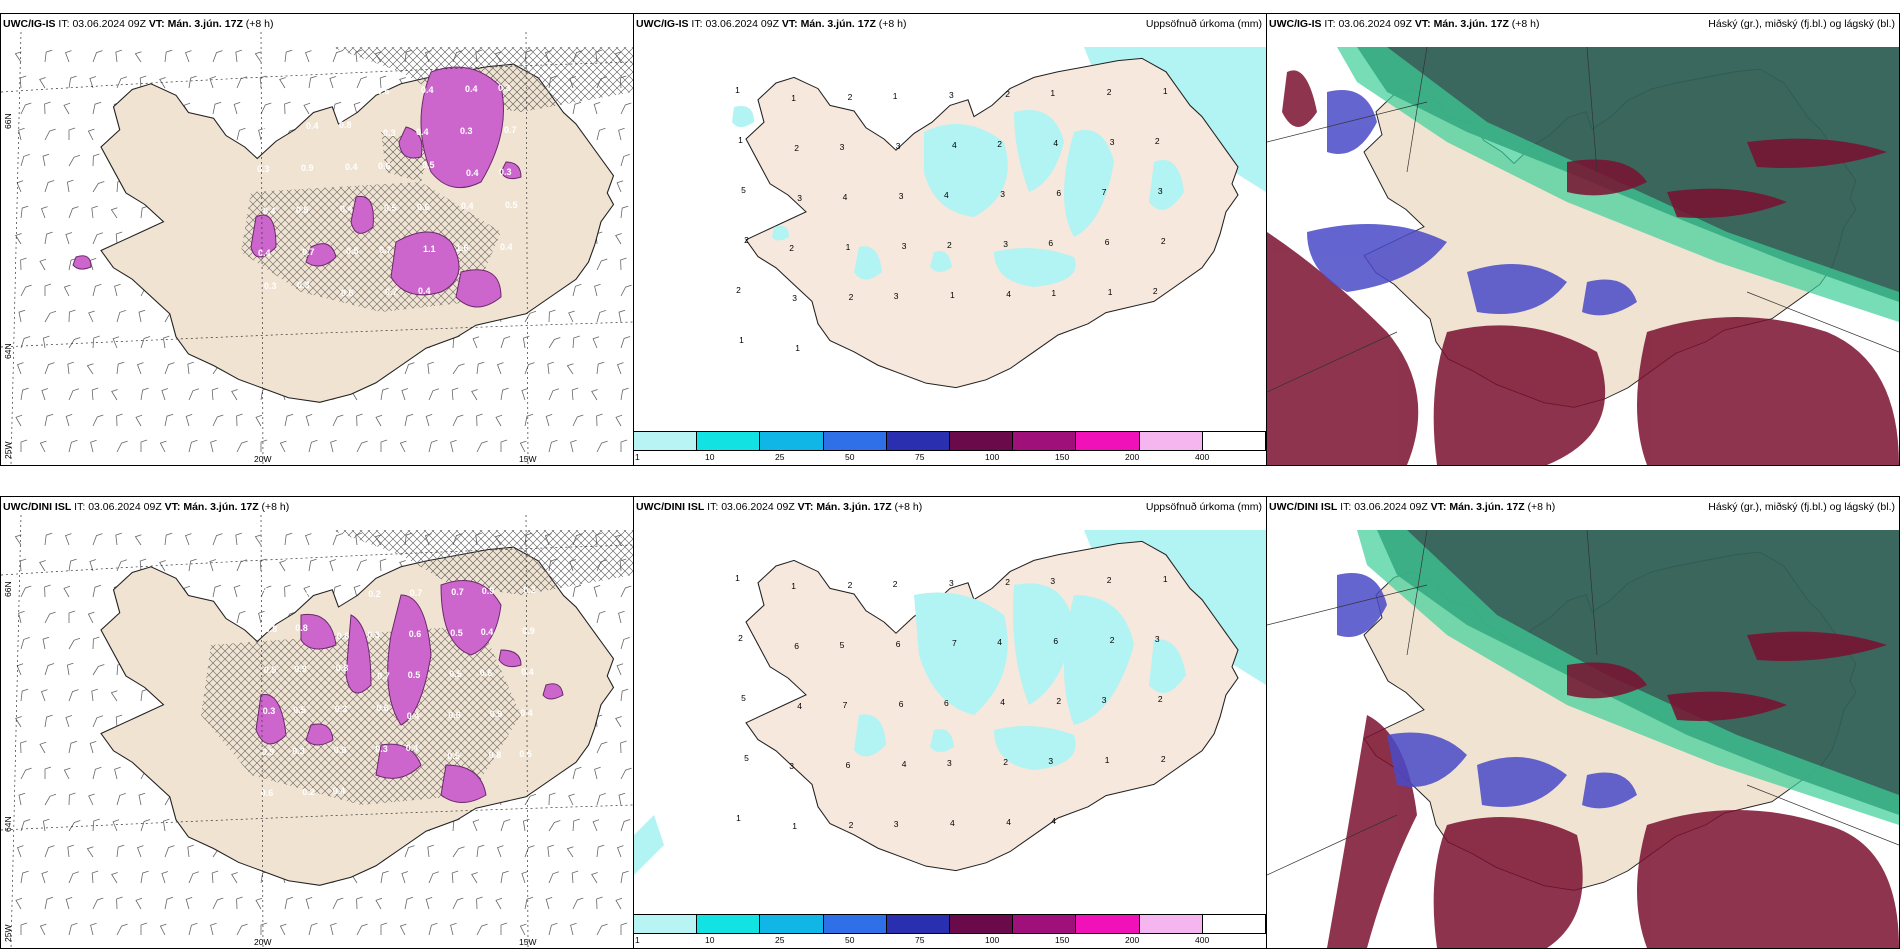 Image resolution: width=1900 pixels, height=950 pixels. Describe the element at coordinates (1008, 294) in the screenshot. I see `value-label: 4` at that location.